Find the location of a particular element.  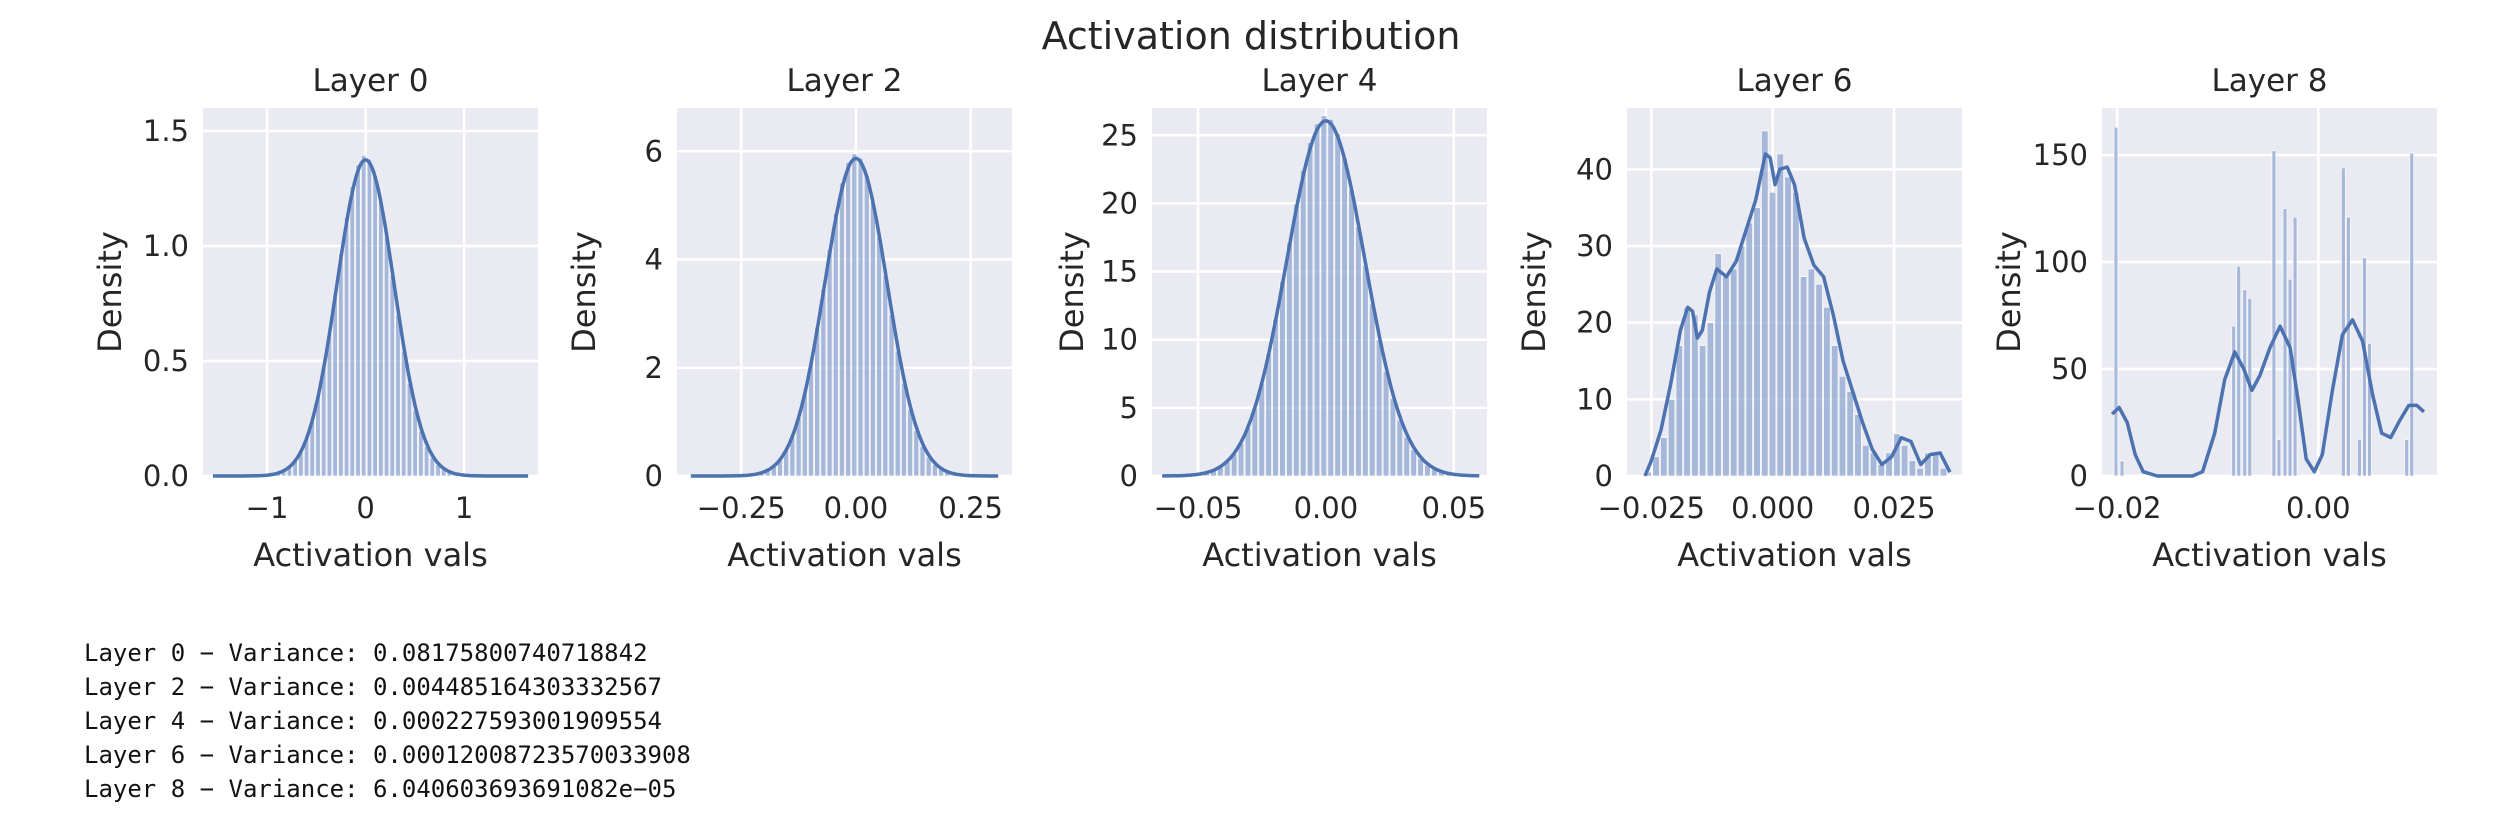

y-tick-label: 25 is located at coordinates (1119, 135).